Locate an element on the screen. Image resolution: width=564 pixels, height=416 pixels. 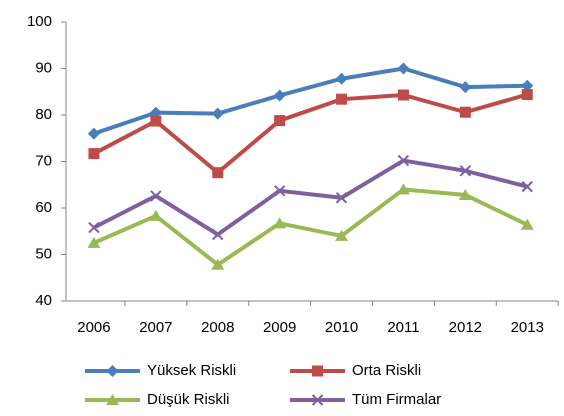
y-tick-label: 90 is located at coordinates (43, 67).